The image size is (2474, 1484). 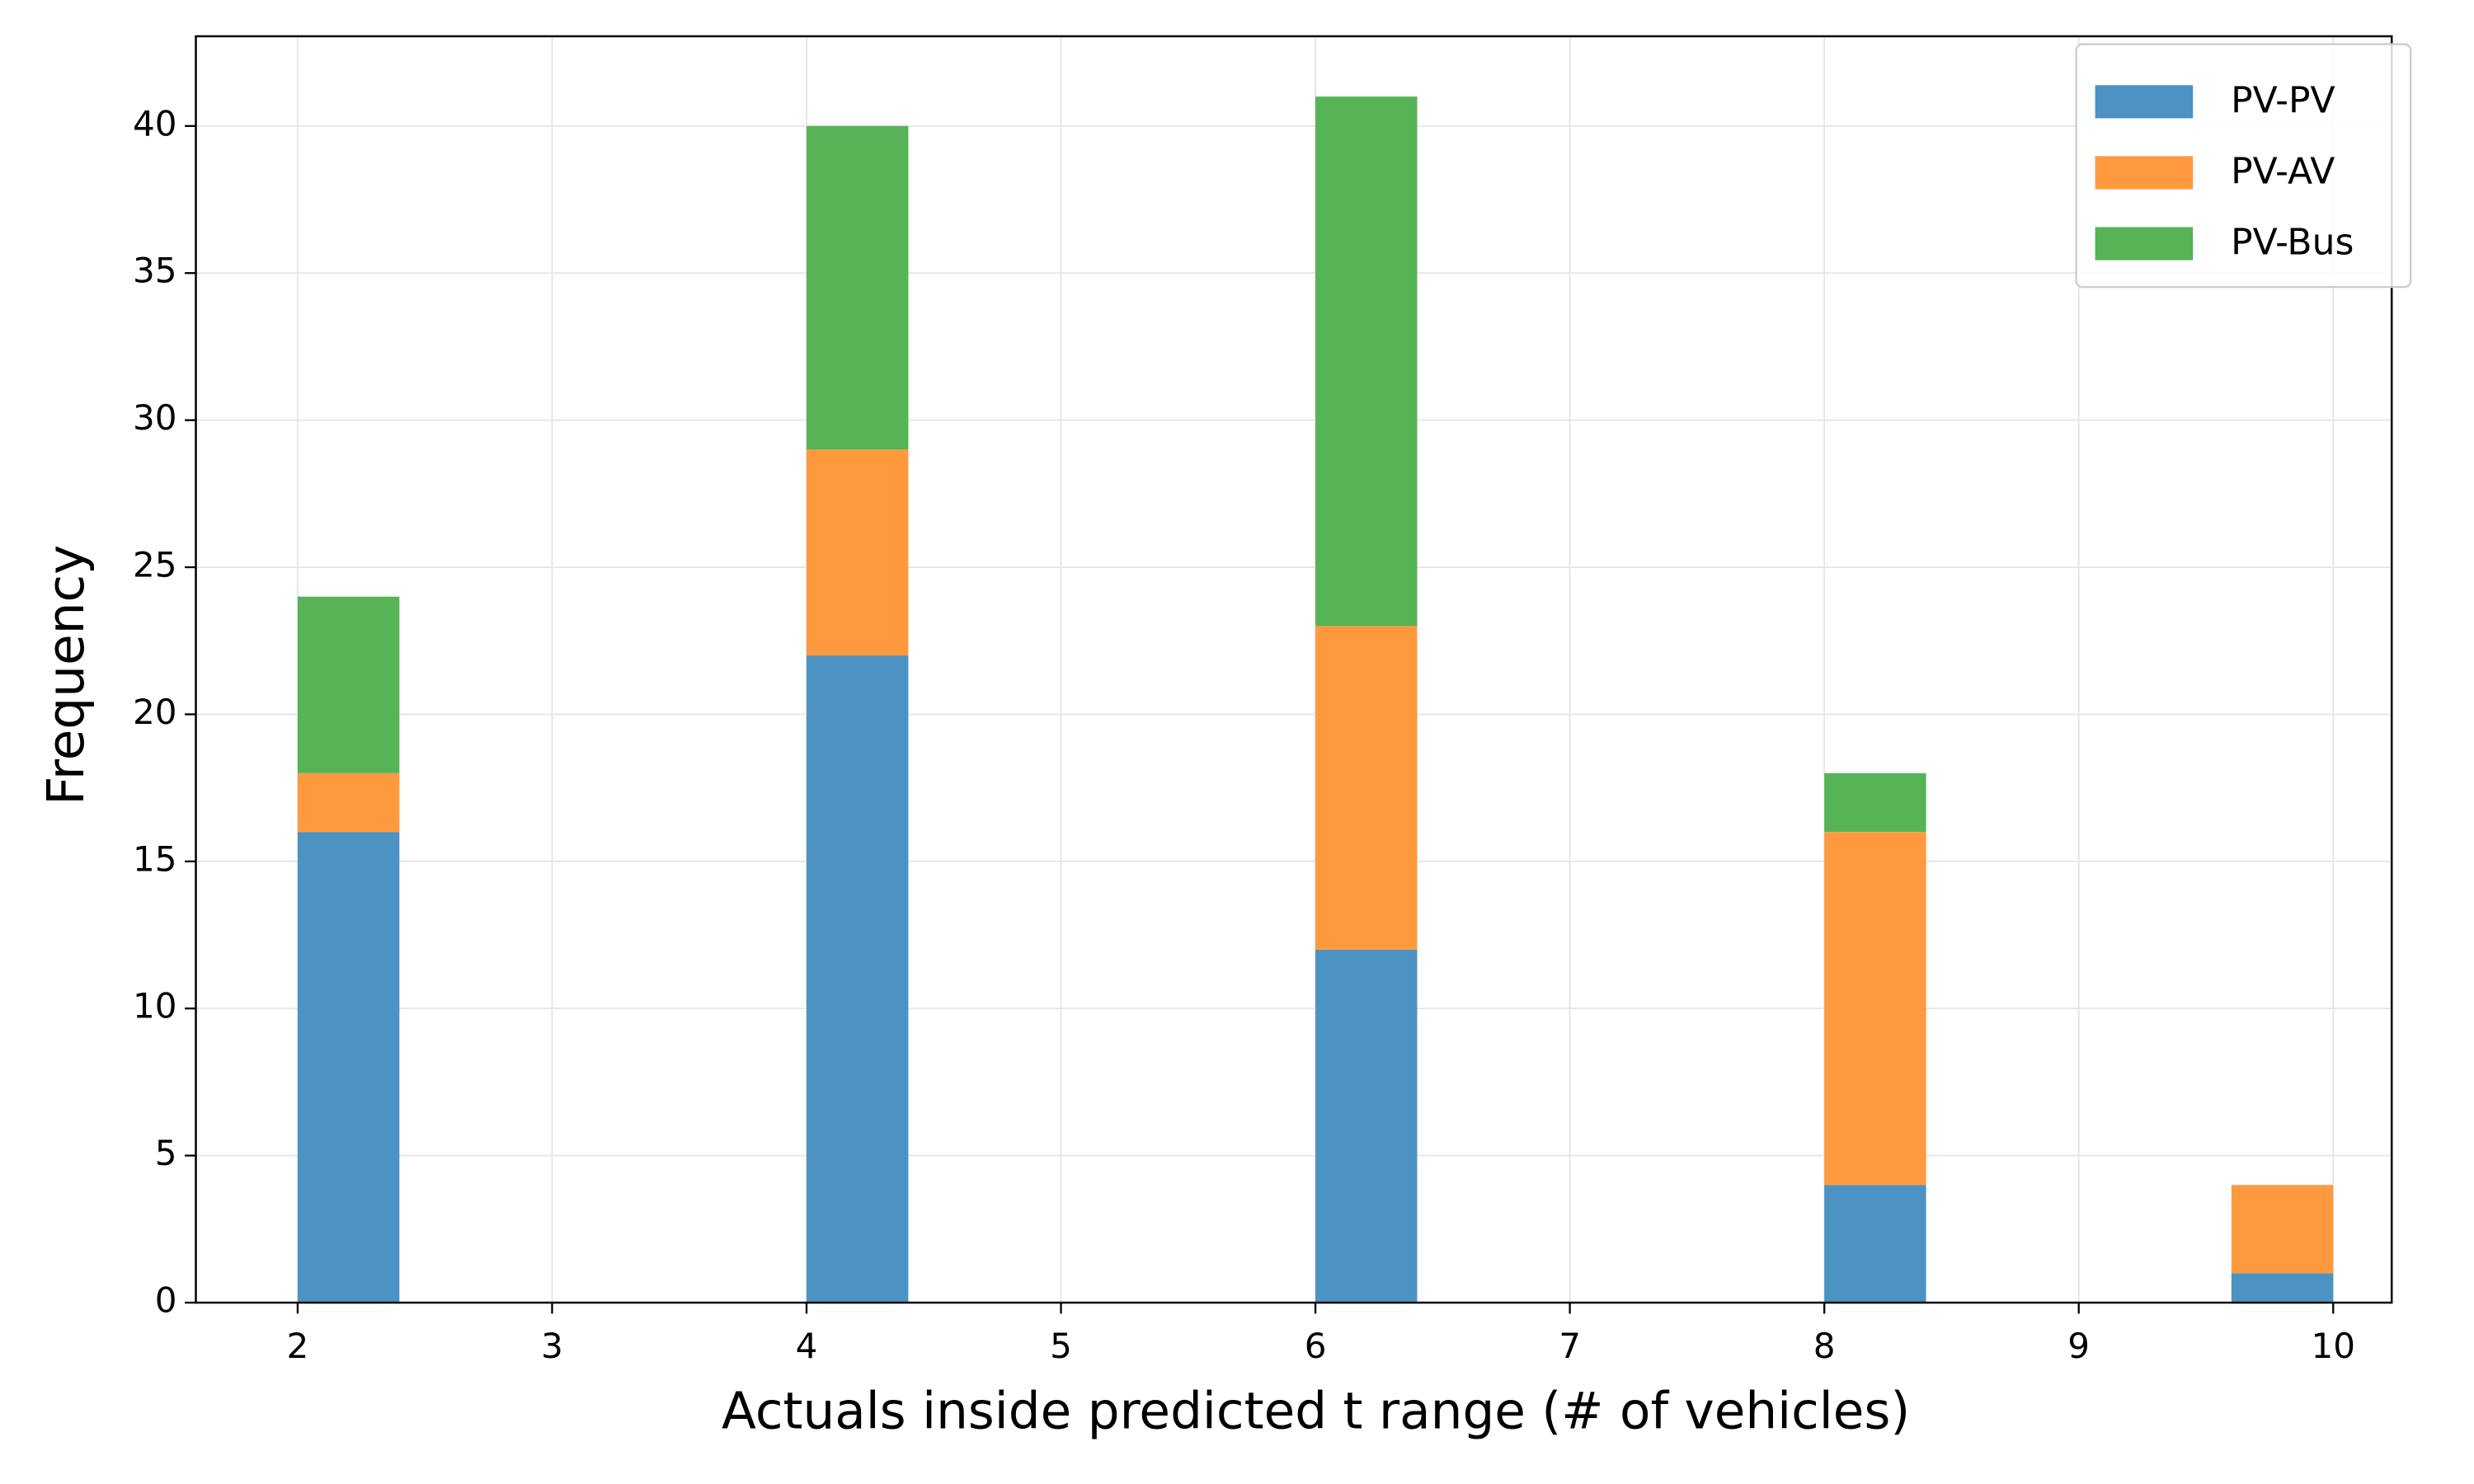 I want to click on y-tick-label: 35, so click(x=155, y=271).